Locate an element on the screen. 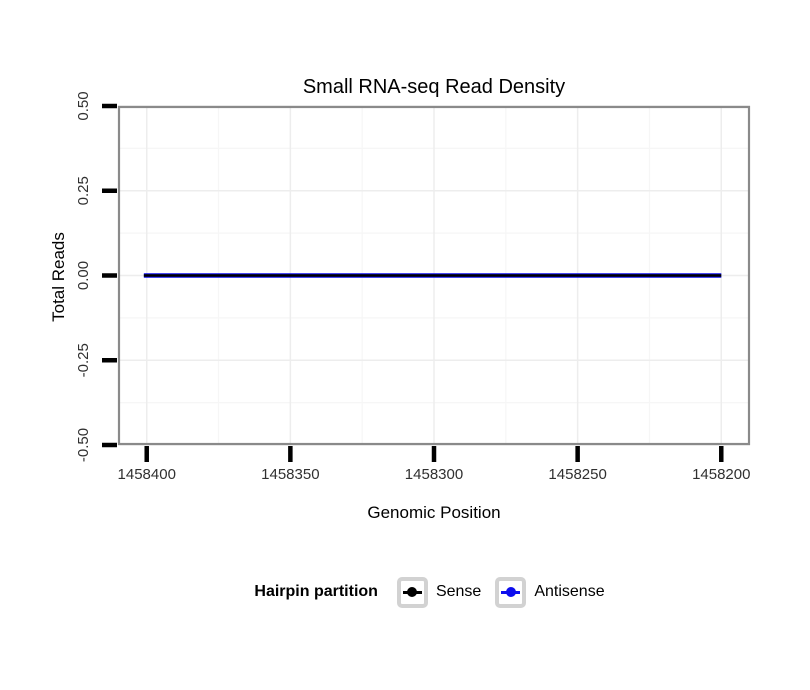 This screenshot has height=690, width=810. legend-entries: Sense Antisense is located at coordinates (503, 592).